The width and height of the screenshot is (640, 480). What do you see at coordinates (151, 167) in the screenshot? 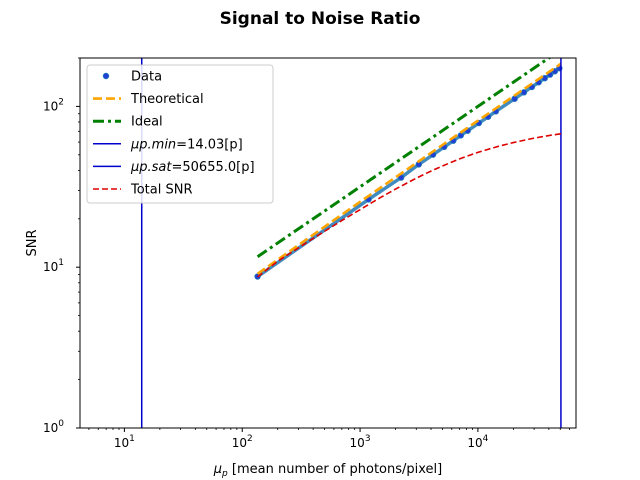
I see `legend-label-math: μp.sat` at bounding box center [151, 167].